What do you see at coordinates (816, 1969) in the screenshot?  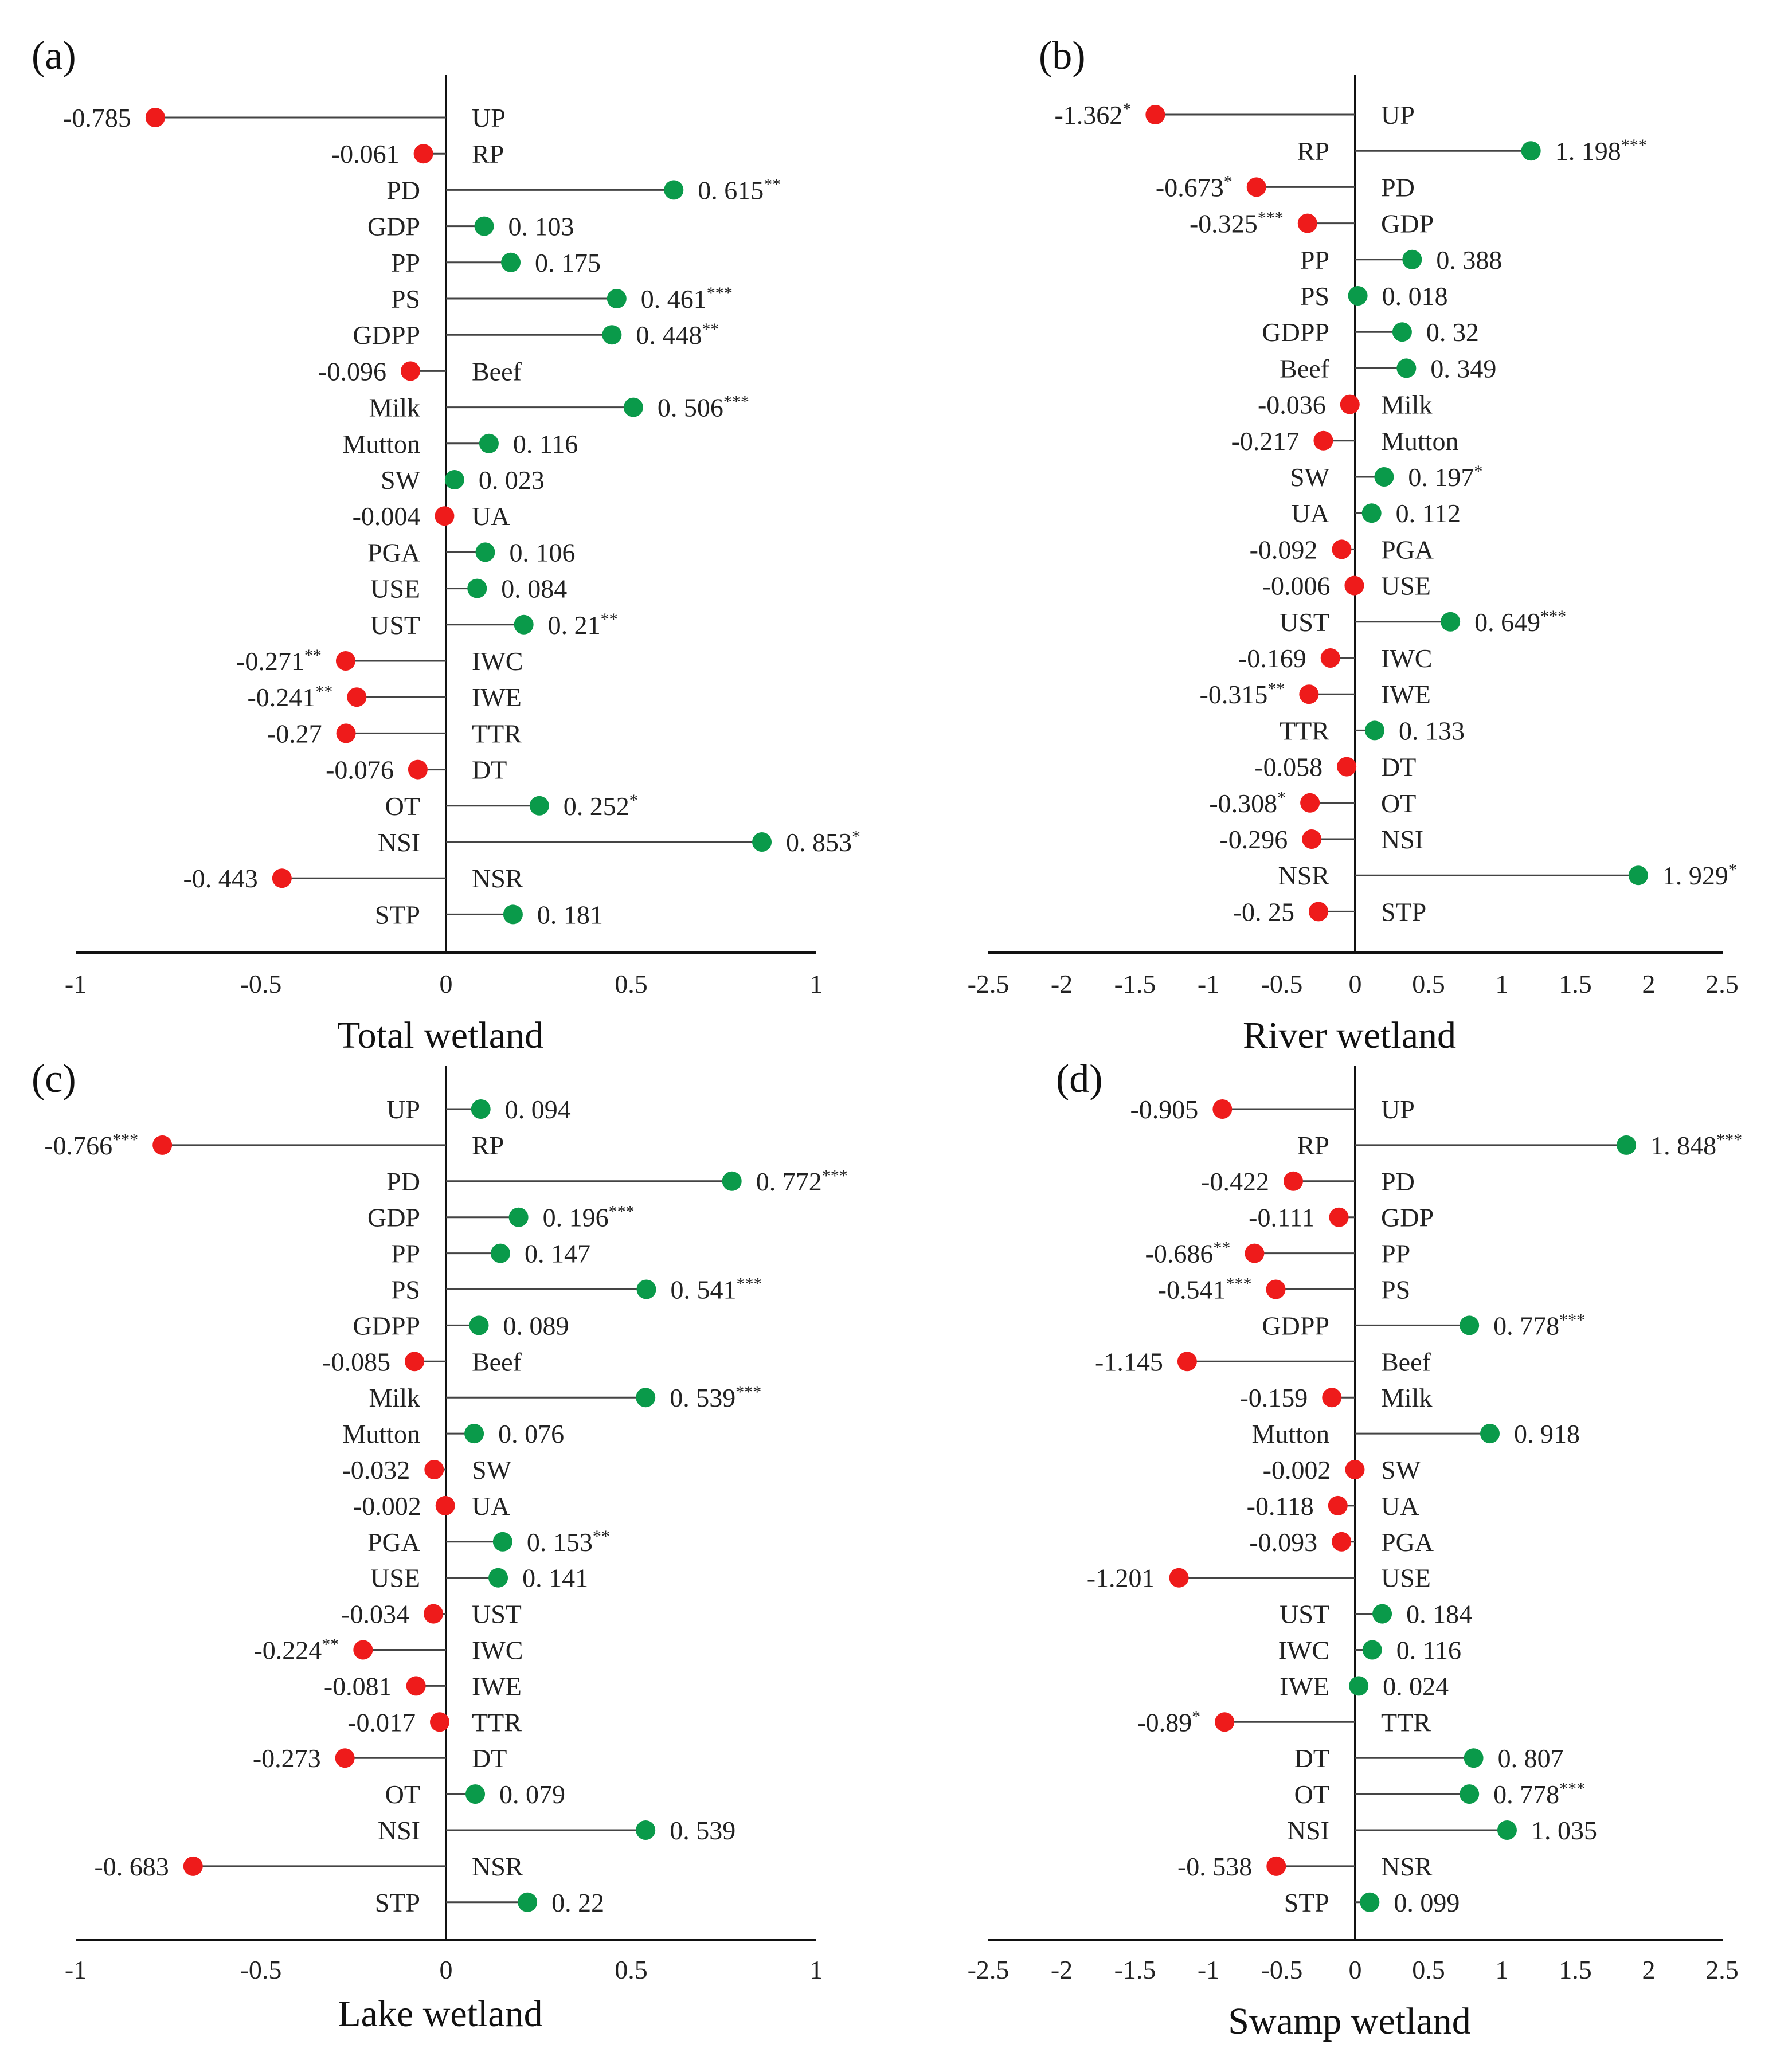 I see `x-tick-label: 1` at bounding box center [816, 1969].